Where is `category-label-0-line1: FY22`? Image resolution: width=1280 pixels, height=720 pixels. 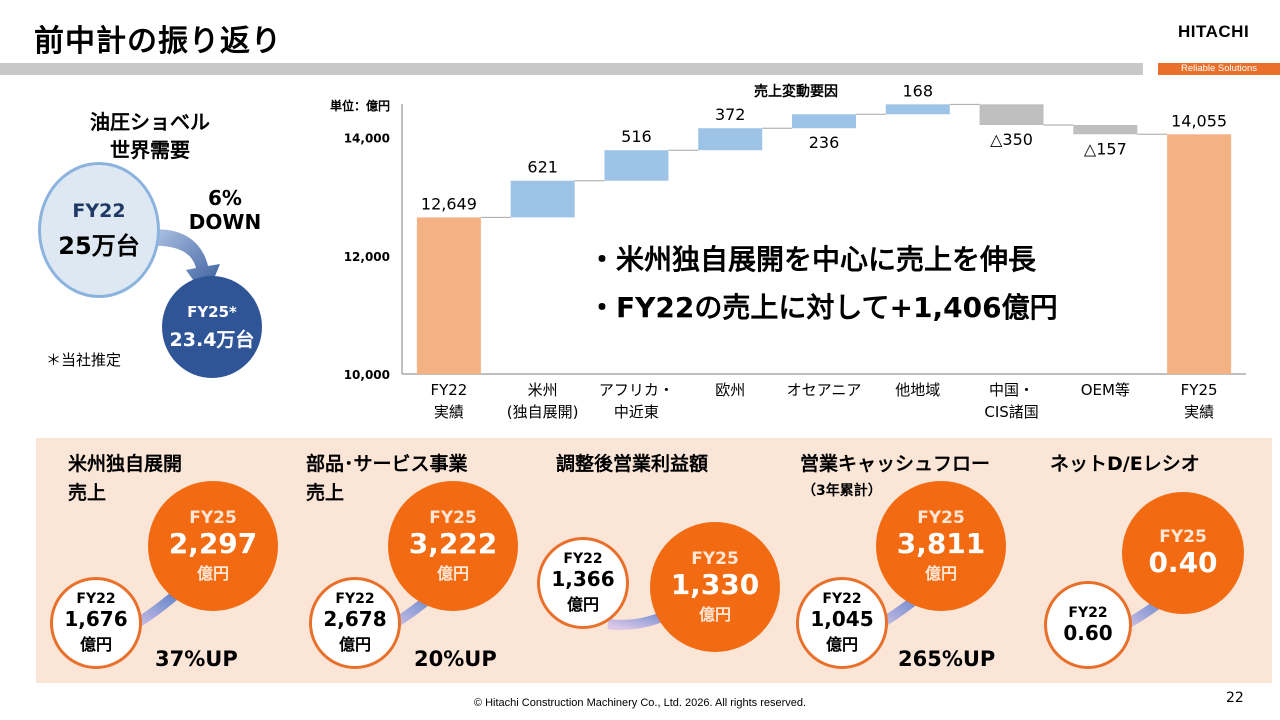 category-label-0-line1: FY22 is located at coordinates (448, 390).